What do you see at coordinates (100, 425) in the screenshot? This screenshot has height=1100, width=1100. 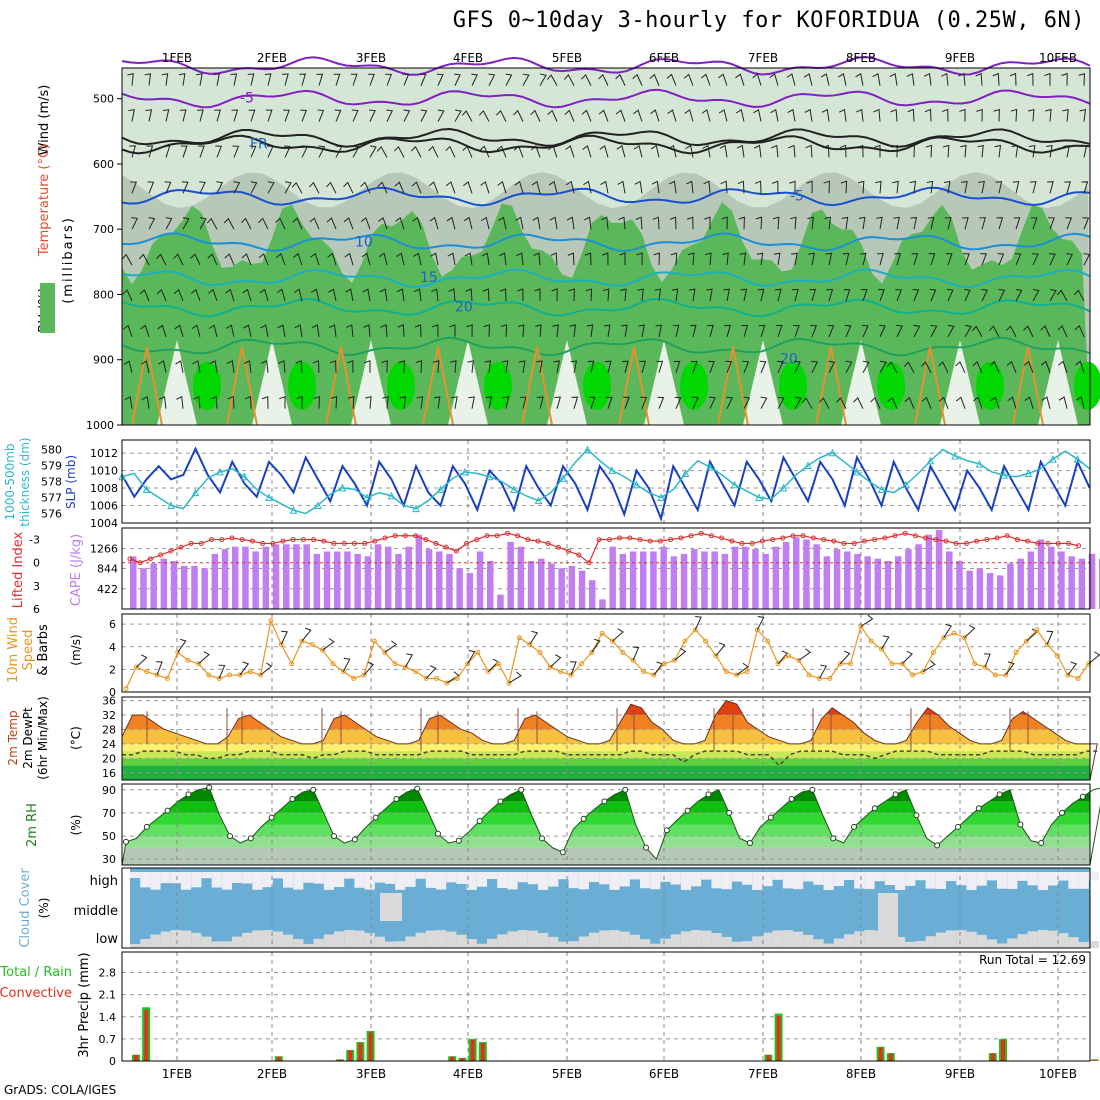 I see `pressure-tick-label: 1000` at bounding box center [100, 425].